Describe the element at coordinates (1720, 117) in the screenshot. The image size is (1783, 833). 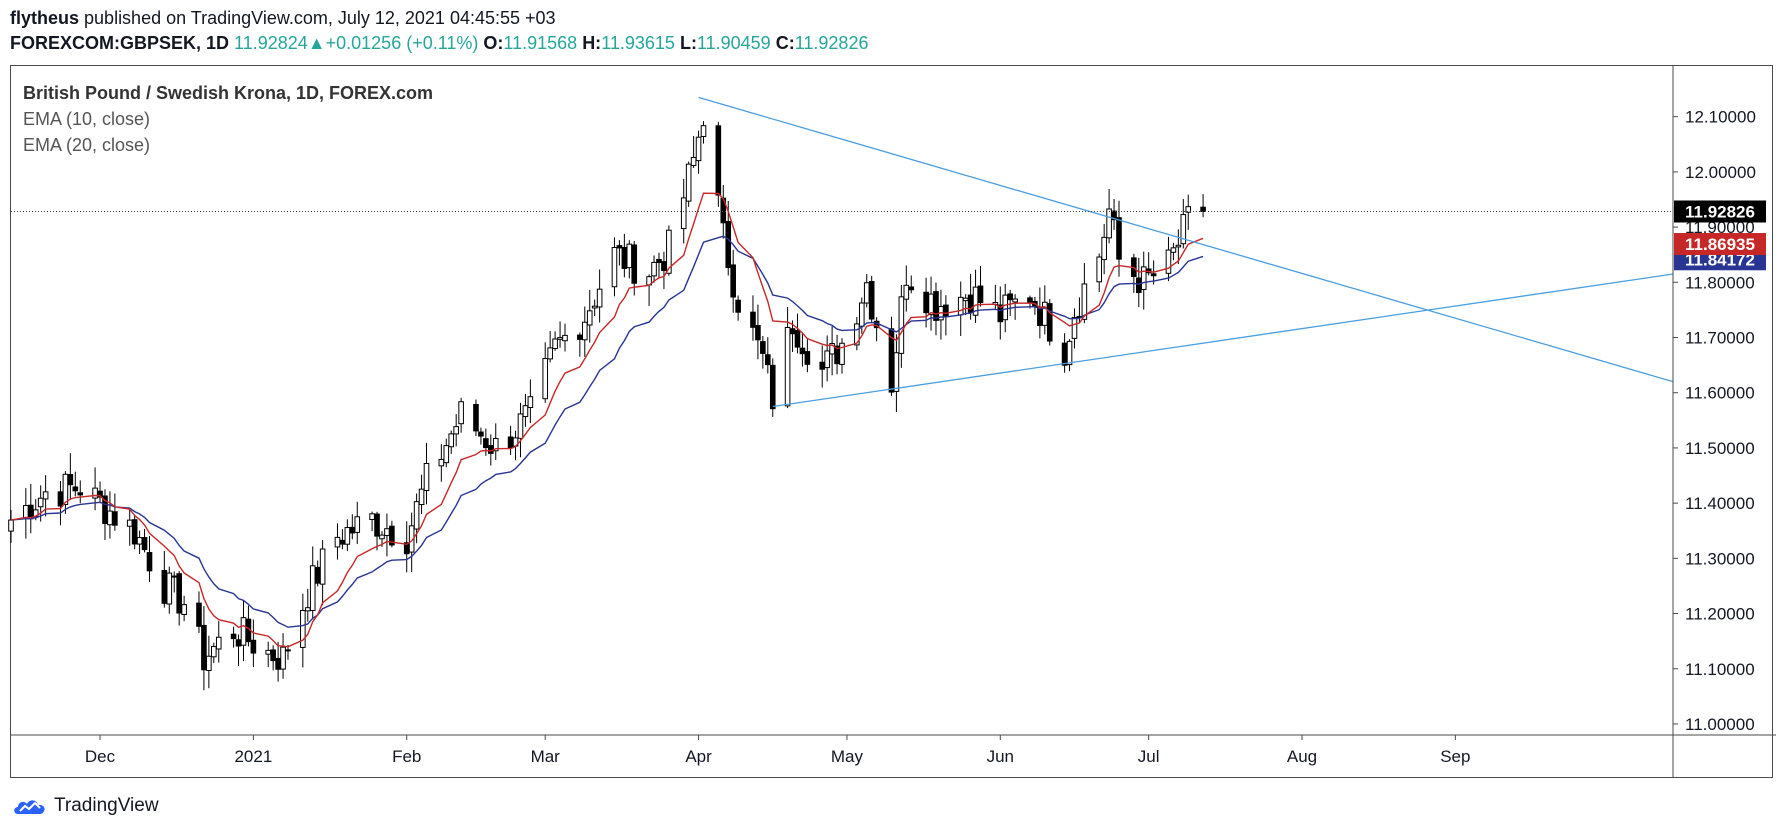
I see `y-tick-label: 12.10000` at that location.